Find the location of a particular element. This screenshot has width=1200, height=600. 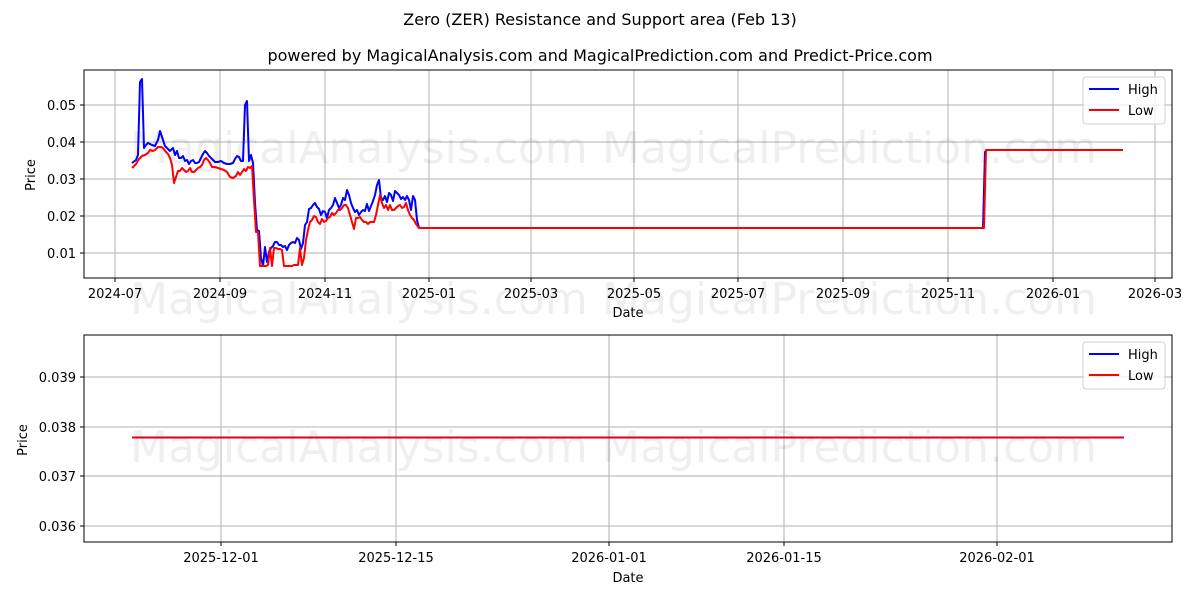

watermark-prediction-2: MagicalPrediction.com is located at coordinates (849, 299).